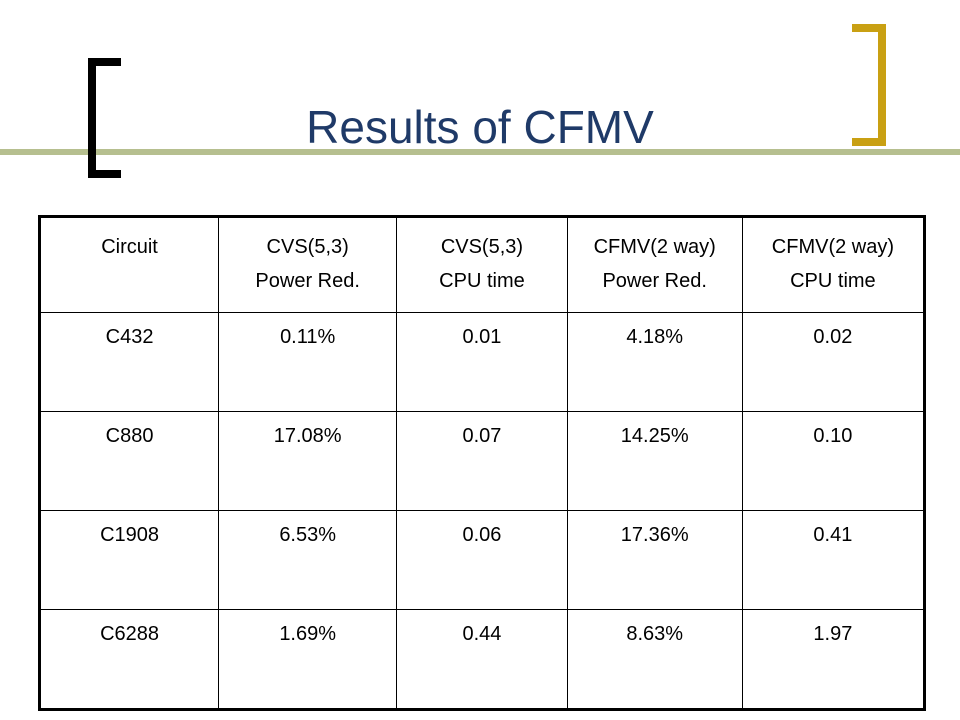 The width and height of the screenshot is (960, 720). Describe the element at coordinates (833, 264) in the screenshot. I see `header-cfmv-cpu: CFMV(2 way) CPU time` at that location.